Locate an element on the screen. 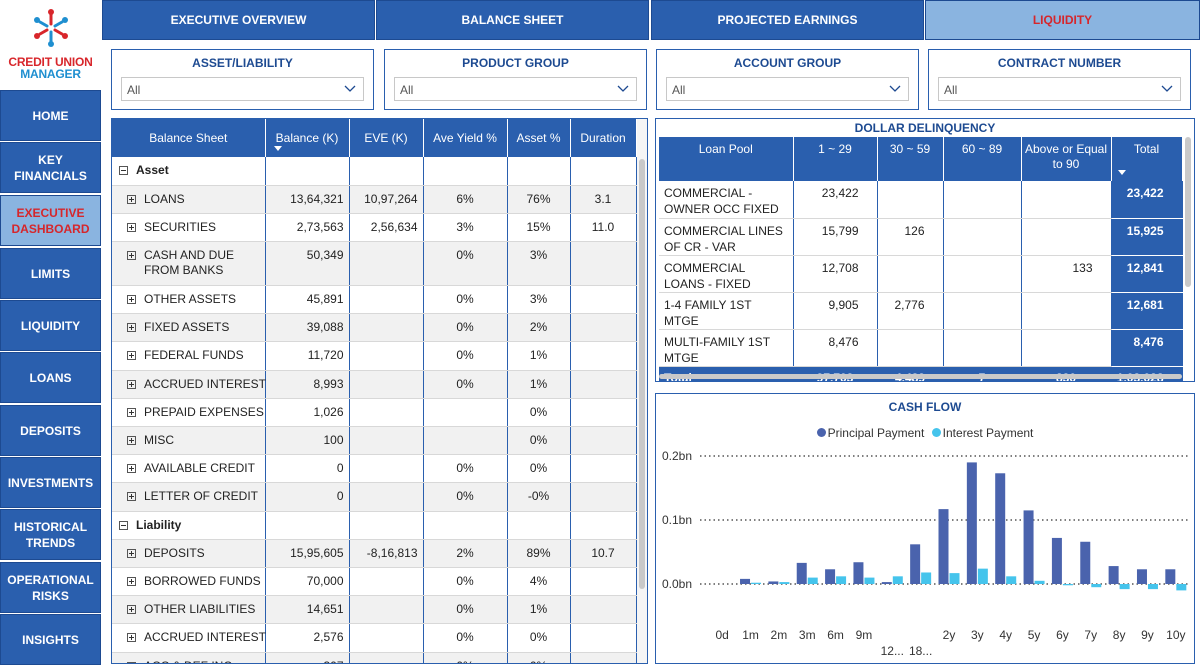  group-row: Liability is located at coordinates (374, 525).